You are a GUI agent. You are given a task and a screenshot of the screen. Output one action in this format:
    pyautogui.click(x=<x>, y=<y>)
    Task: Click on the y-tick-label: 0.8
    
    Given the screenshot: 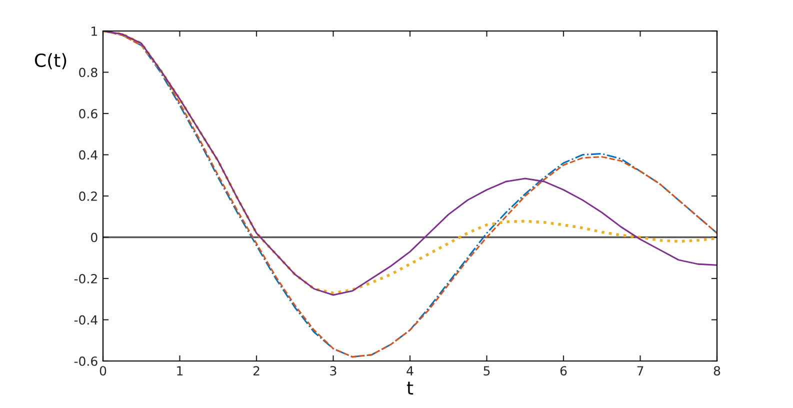 What is the action you would take?
    pyautogui.click(x=88, y=73)
    